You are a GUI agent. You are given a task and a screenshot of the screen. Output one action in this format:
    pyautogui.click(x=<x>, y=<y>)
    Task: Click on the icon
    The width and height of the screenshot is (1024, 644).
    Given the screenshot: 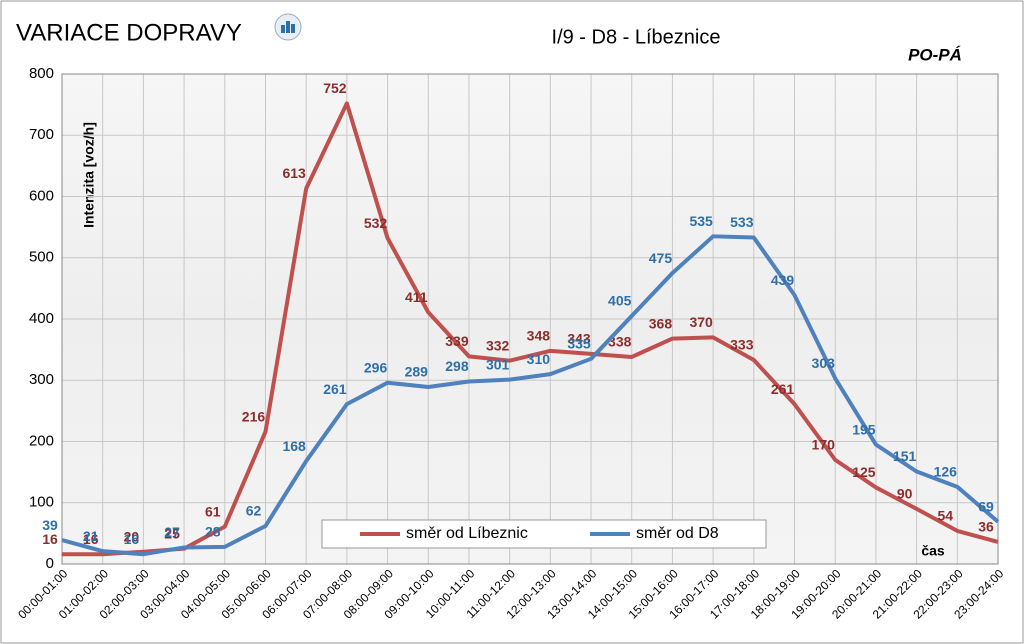 What is the action you would take?
    pyautogui.click(x=288, y=27)
    